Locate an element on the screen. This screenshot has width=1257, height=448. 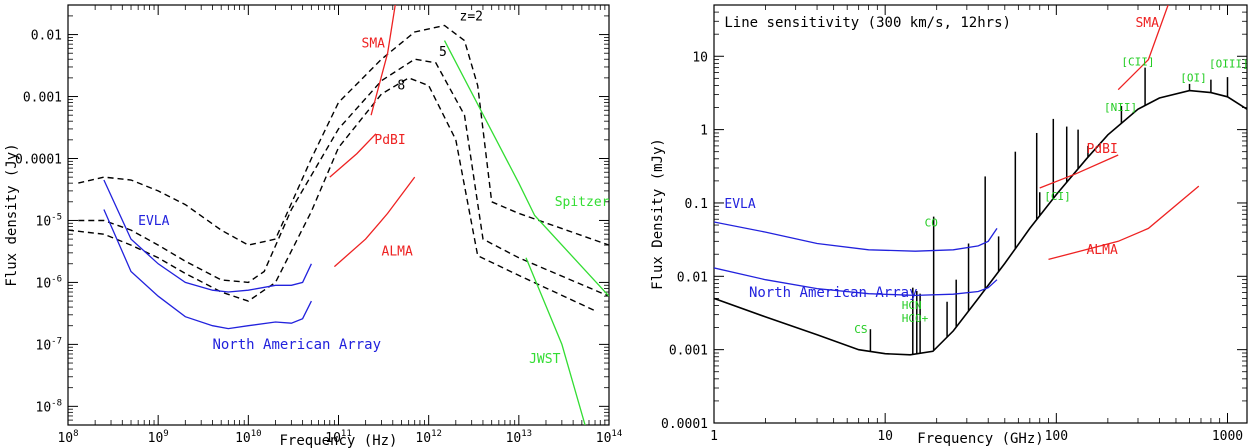
x-tick-label: 1000 is located at coordinates (1227, 436).